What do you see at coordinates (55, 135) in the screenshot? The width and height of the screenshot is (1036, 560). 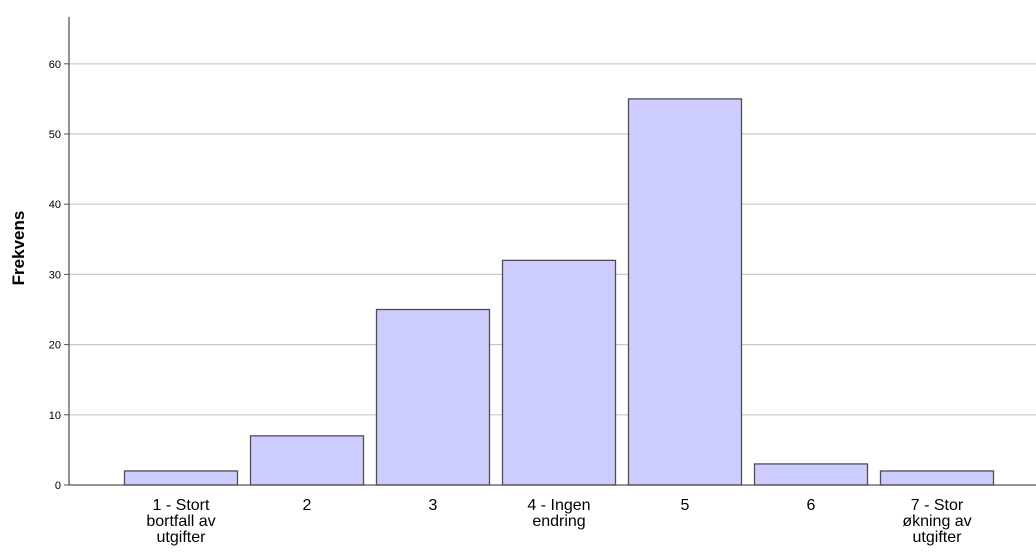 I see `y-tick-label-50: 50` at bounding box center [55, 135].